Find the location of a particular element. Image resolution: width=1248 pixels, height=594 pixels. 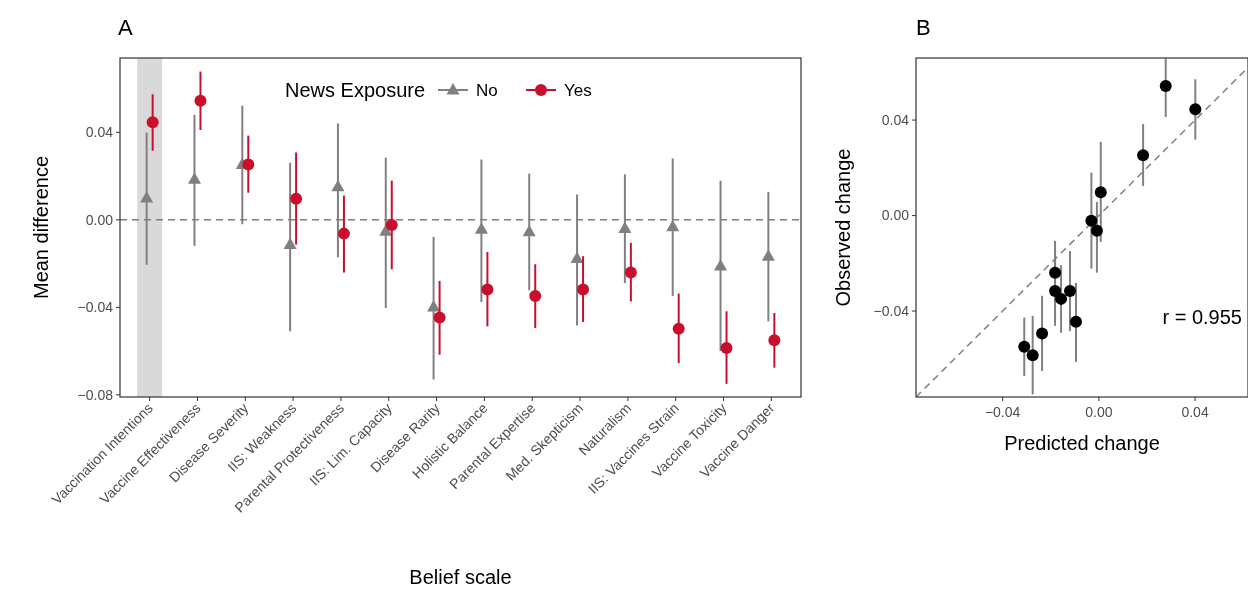

annotation: r = 0.955 is located at coordinates (1202, 316).